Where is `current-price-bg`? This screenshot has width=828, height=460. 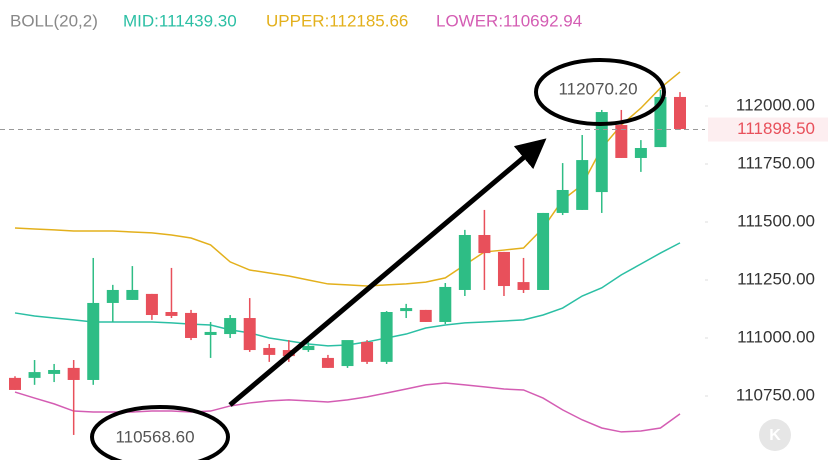
current-price-bg is located at coordinates (768, 129).